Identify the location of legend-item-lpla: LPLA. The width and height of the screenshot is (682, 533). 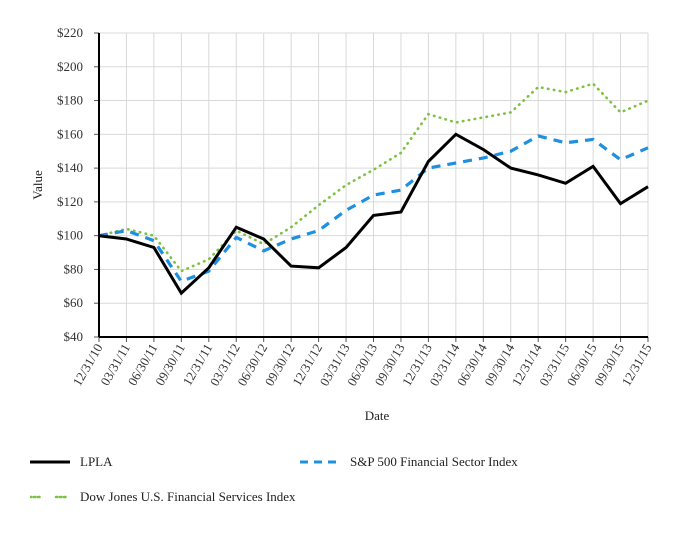
(71, 462).